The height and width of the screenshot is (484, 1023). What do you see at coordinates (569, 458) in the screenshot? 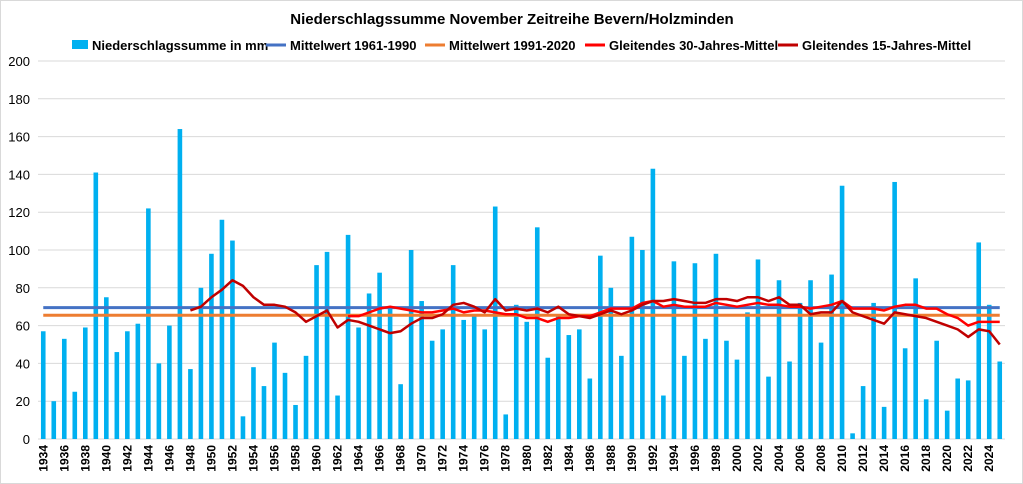
I see `x-tick-label: 1984` at bounding box center [569, 458].